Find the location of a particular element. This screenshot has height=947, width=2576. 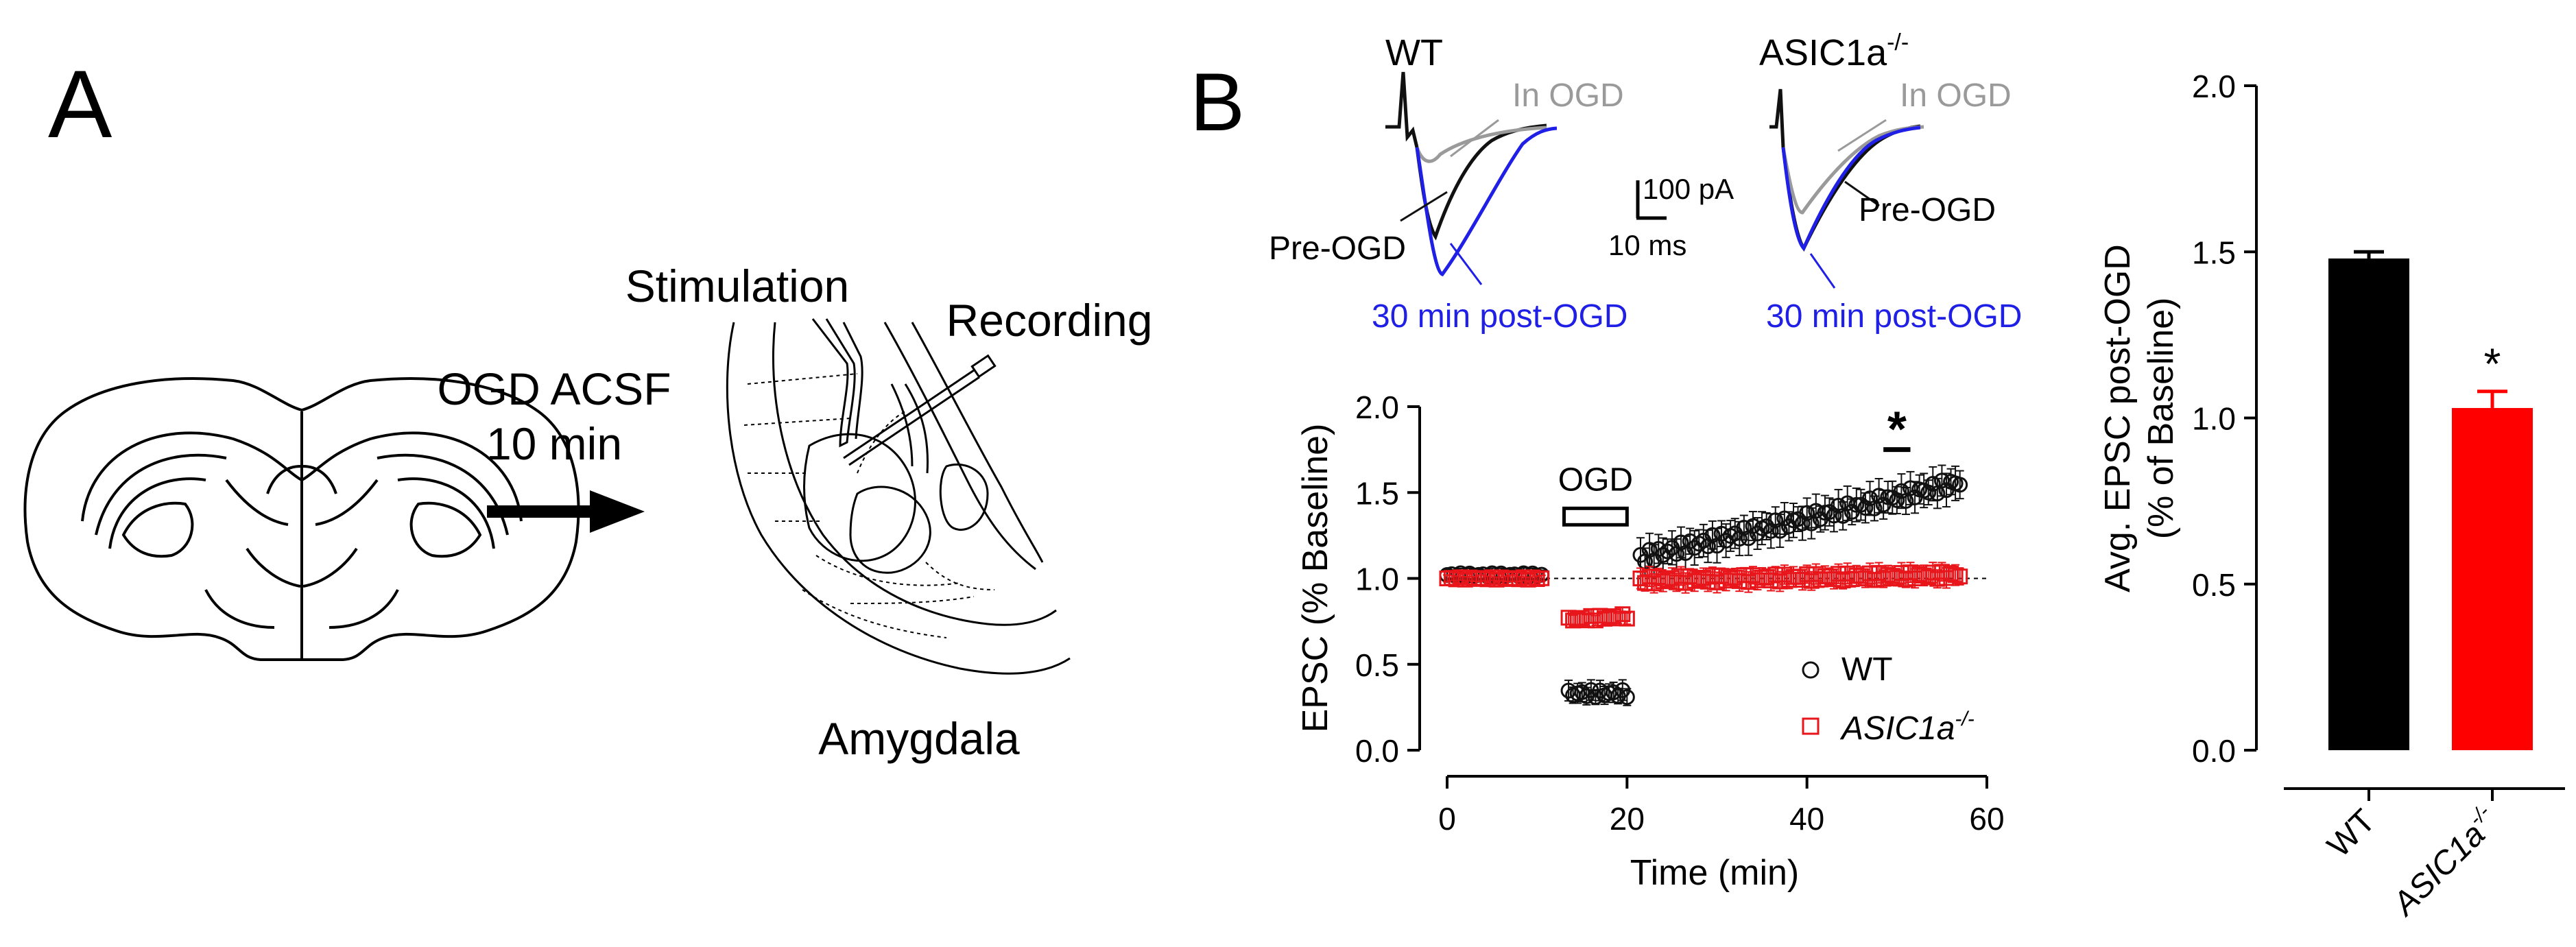

ko-trace-post is located at coordinates (1851, 188).